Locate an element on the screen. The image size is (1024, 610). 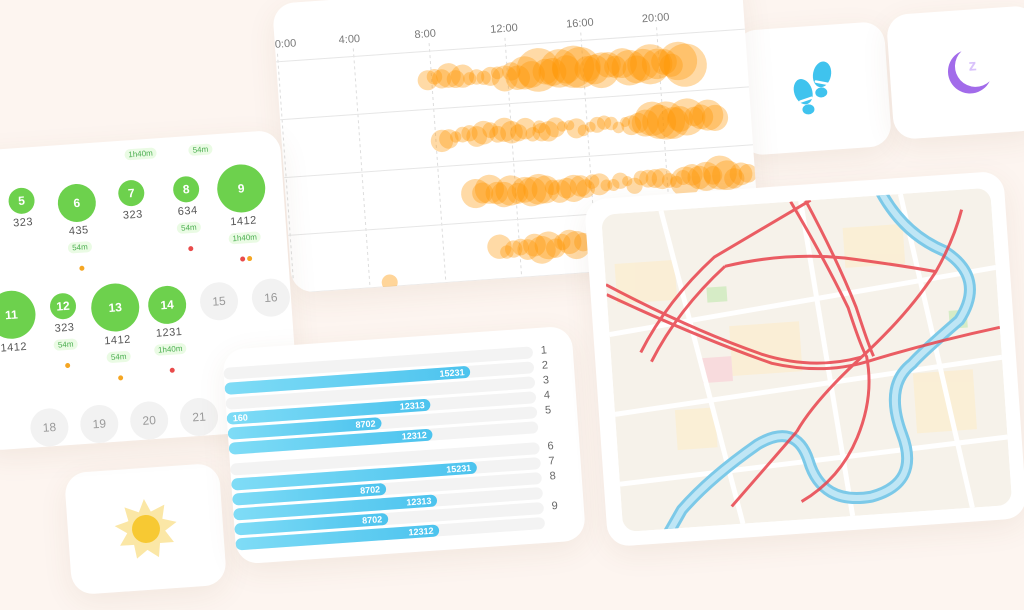
calendar-day: 7 323 is located at coordinates (131, 200).